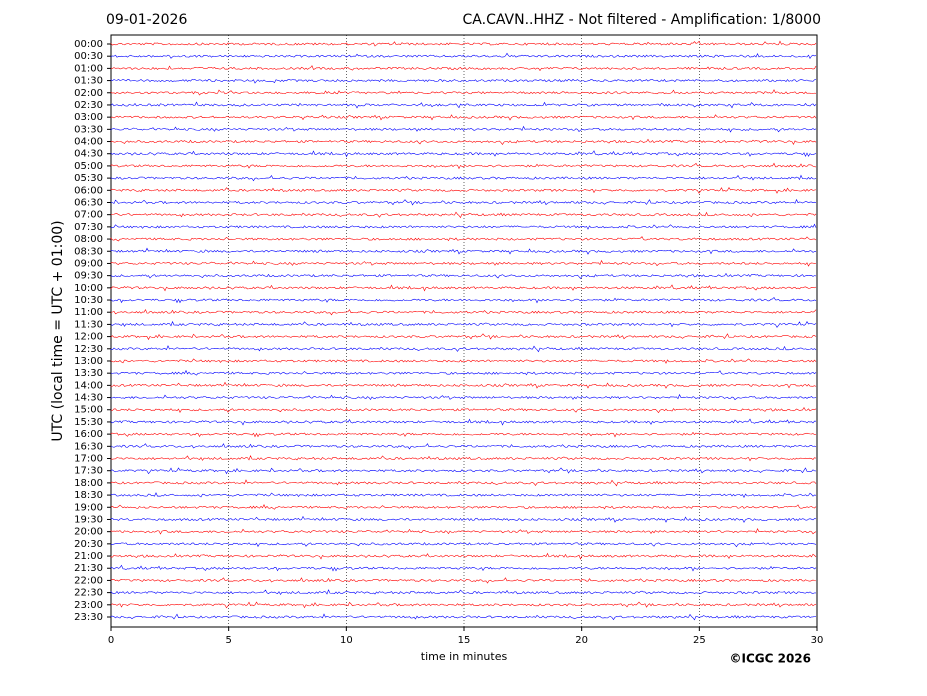  Describe the element at coordinates (88, 129) in the screenshot. I see `y-tick-label: 03:30` at that location.